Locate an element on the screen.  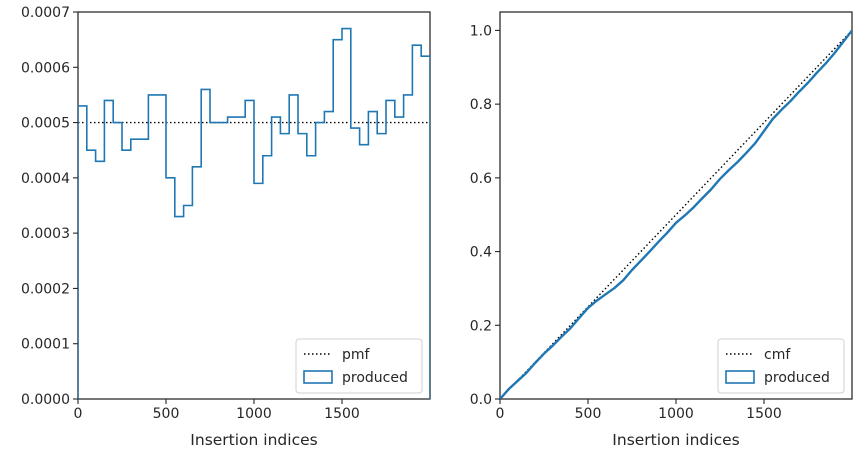
legend: cmf produced is located at coordinates (781, 366).